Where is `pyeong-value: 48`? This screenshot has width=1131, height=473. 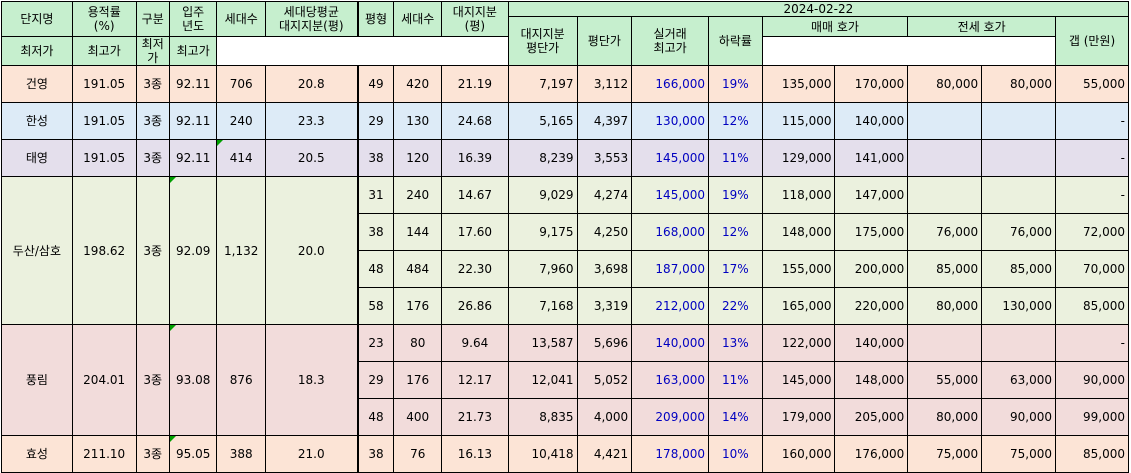 pyeong-value: 48 is located at coordinates (376, 417).